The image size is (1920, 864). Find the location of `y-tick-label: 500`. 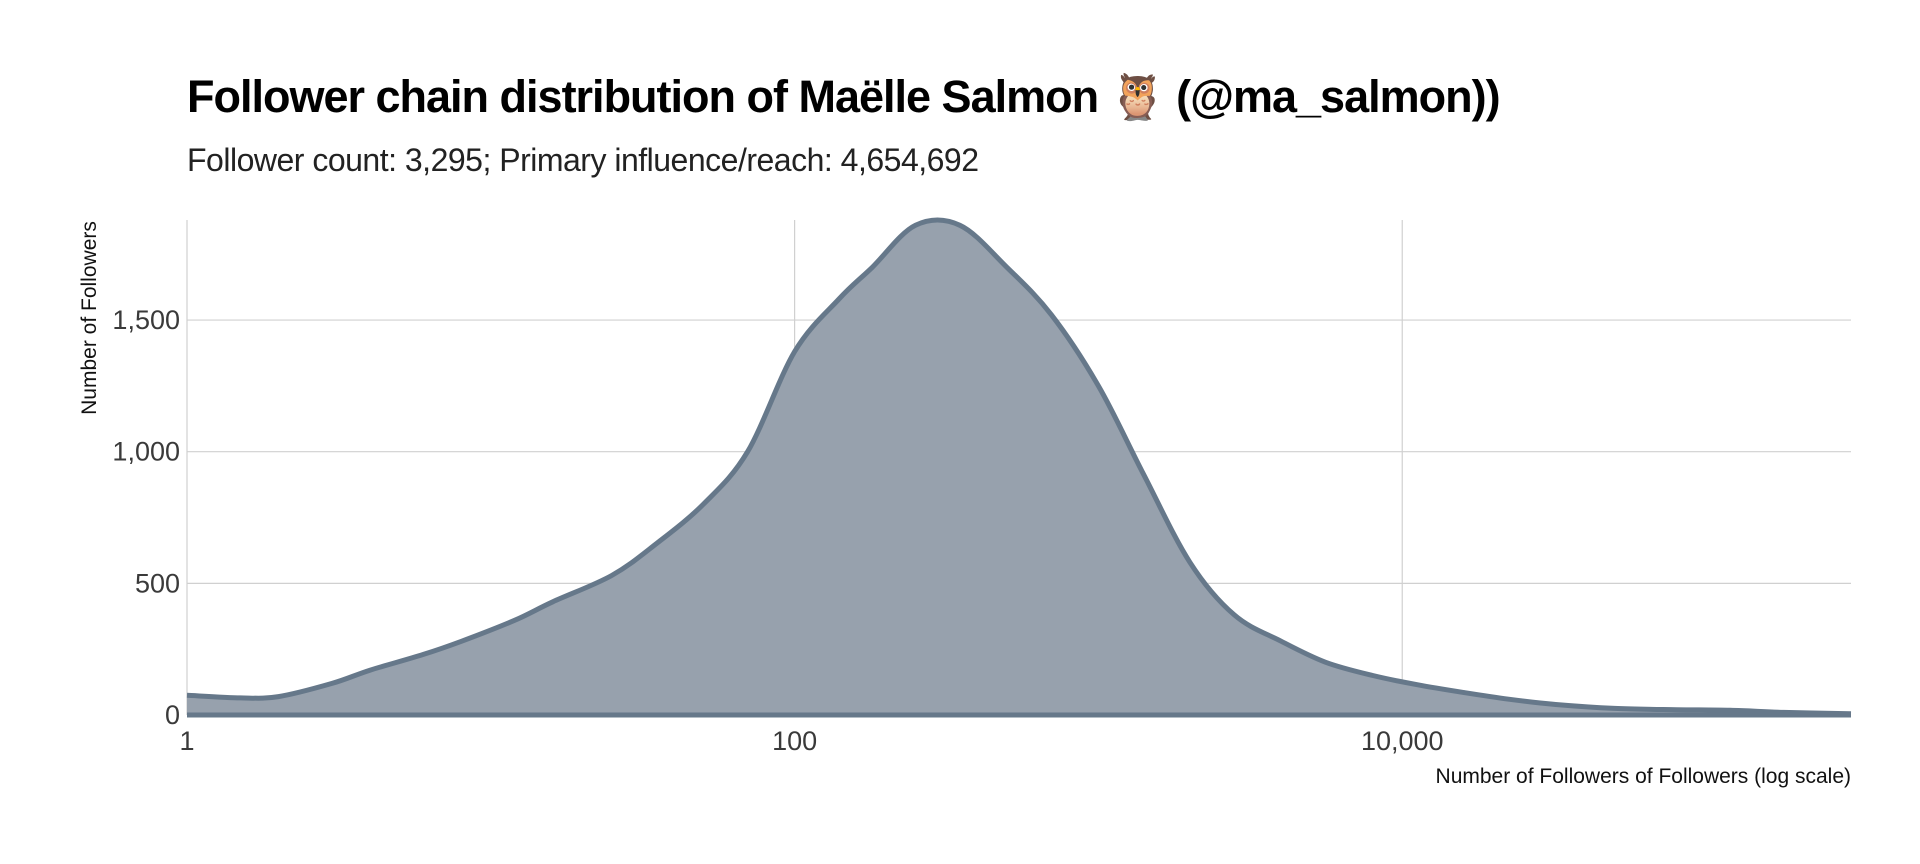

y-tick-label: 500 is located at coordinates (157, 583).